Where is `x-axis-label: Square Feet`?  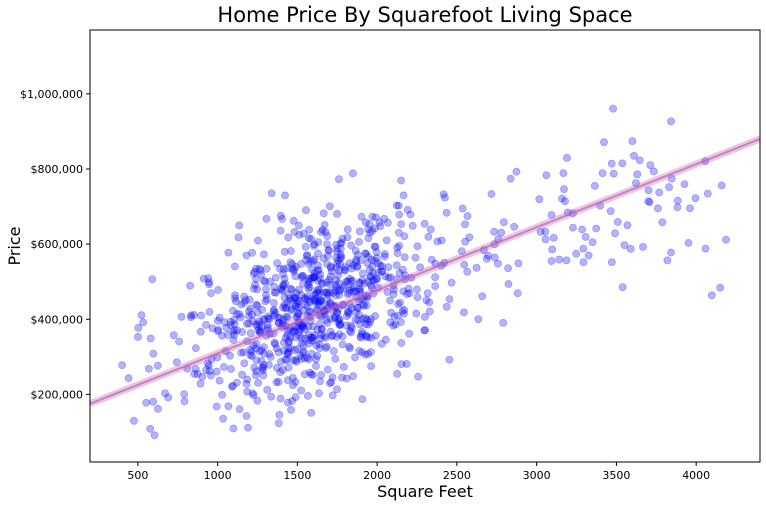
x-axis-label: Square Feet is located at coordinates (425, 491).